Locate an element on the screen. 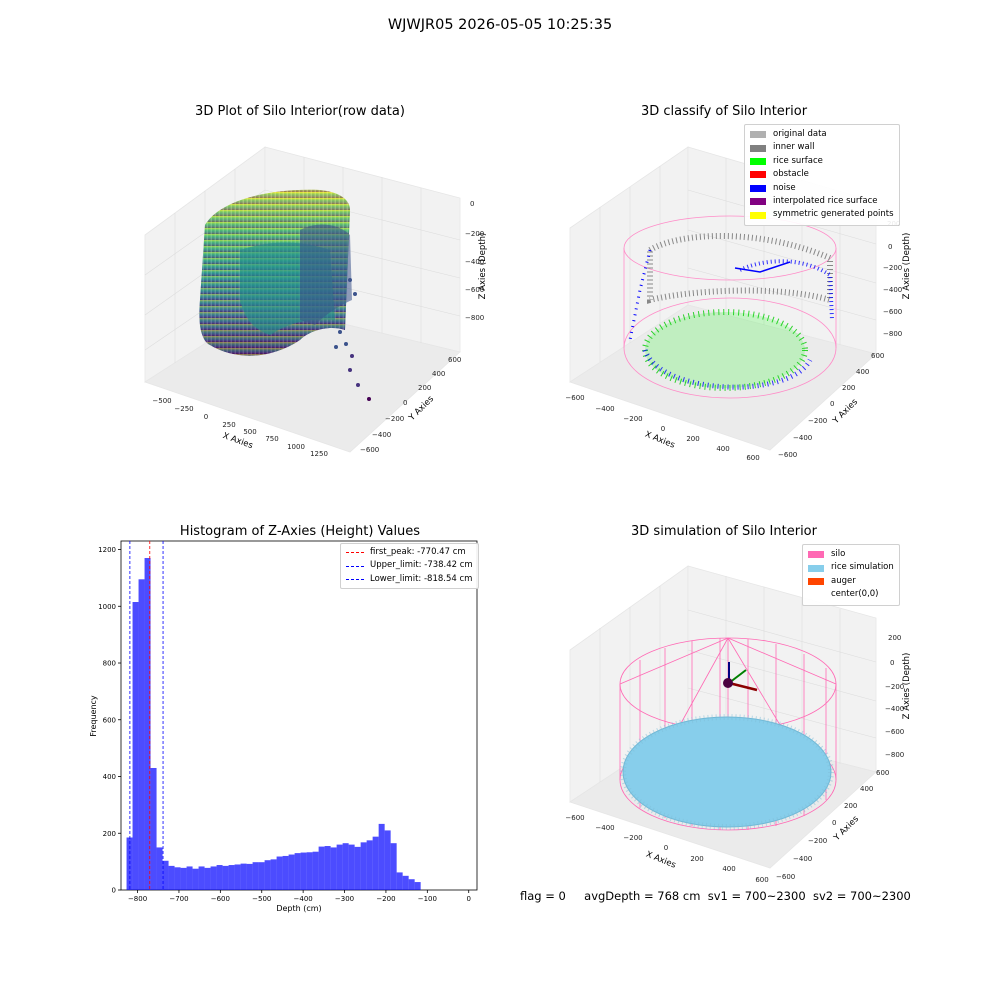 Image resolution: width=1000 pixels, height=1000 pixels. y-tick-label: 800 is located at coordinates (109, 664).